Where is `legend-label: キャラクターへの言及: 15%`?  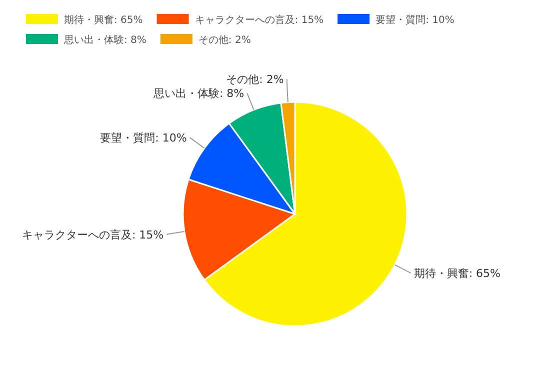 legend-label: キャラクターへの言及: 15% is located at coordinates (259, 20).